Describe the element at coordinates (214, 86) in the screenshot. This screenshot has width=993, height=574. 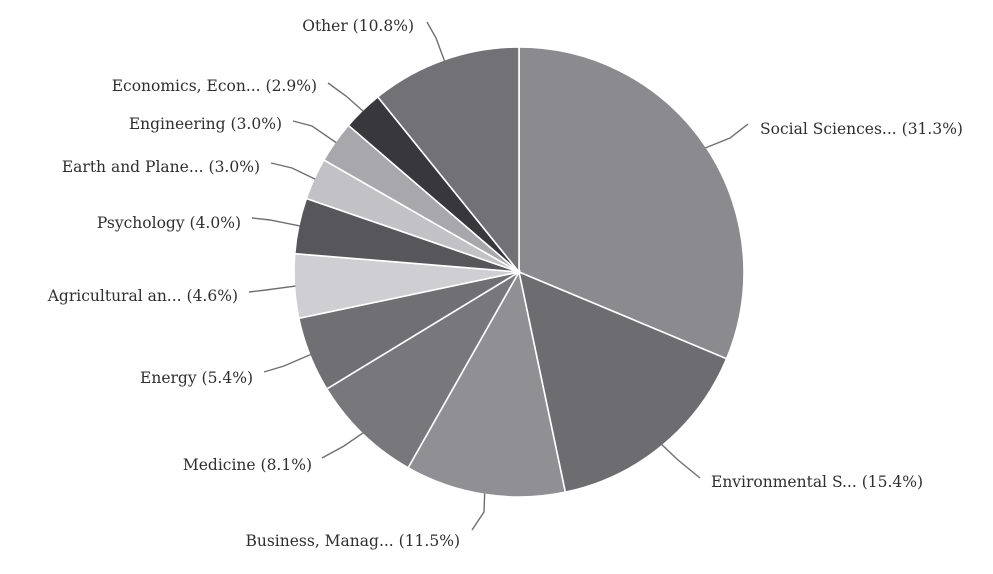
I see `slice-label-economics-econ: Economics, Econ... (2.9%)` at that location.